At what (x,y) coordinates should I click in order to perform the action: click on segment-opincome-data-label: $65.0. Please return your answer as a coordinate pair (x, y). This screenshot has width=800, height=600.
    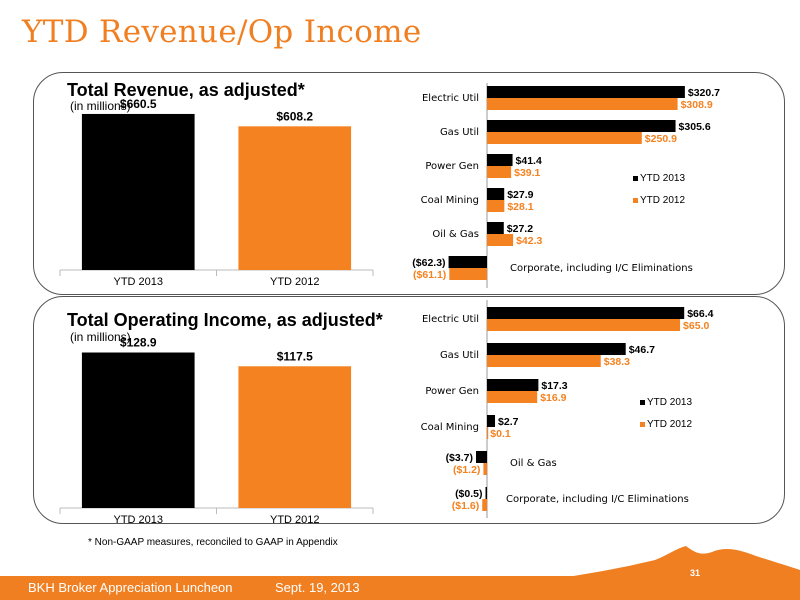
    Looking at the image, I should click on (696, 326).